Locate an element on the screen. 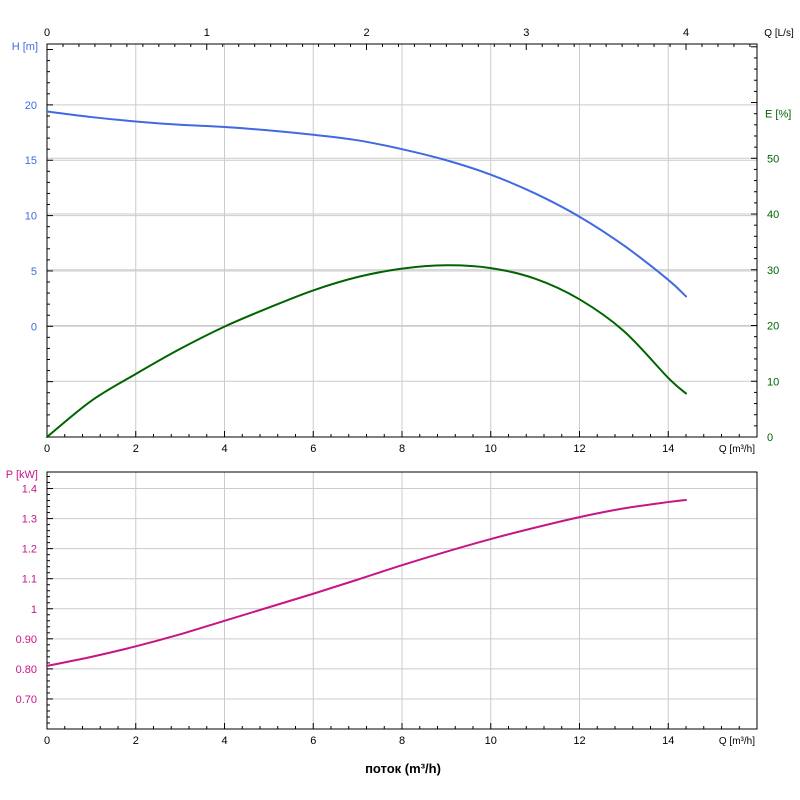 The image size is (800, 800). y-tick-label: 1.3 is located at coordinates (29, 520).